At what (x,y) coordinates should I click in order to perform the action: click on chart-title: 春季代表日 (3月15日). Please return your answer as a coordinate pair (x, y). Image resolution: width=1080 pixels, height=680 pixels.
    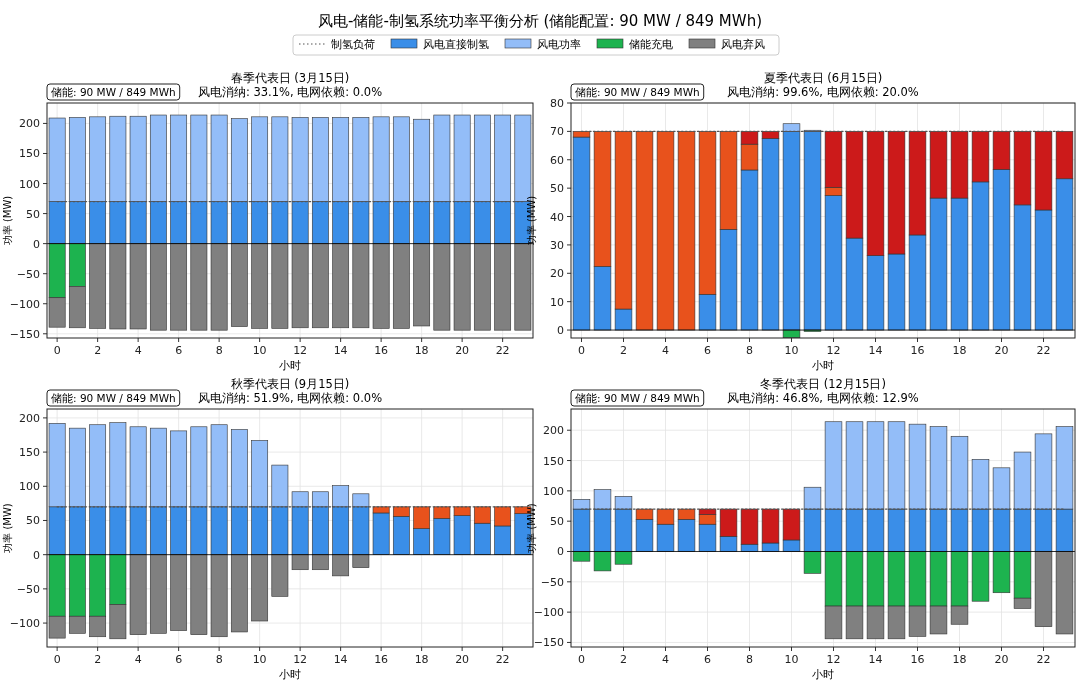
    Looking at the image, I should click on (290, 78).